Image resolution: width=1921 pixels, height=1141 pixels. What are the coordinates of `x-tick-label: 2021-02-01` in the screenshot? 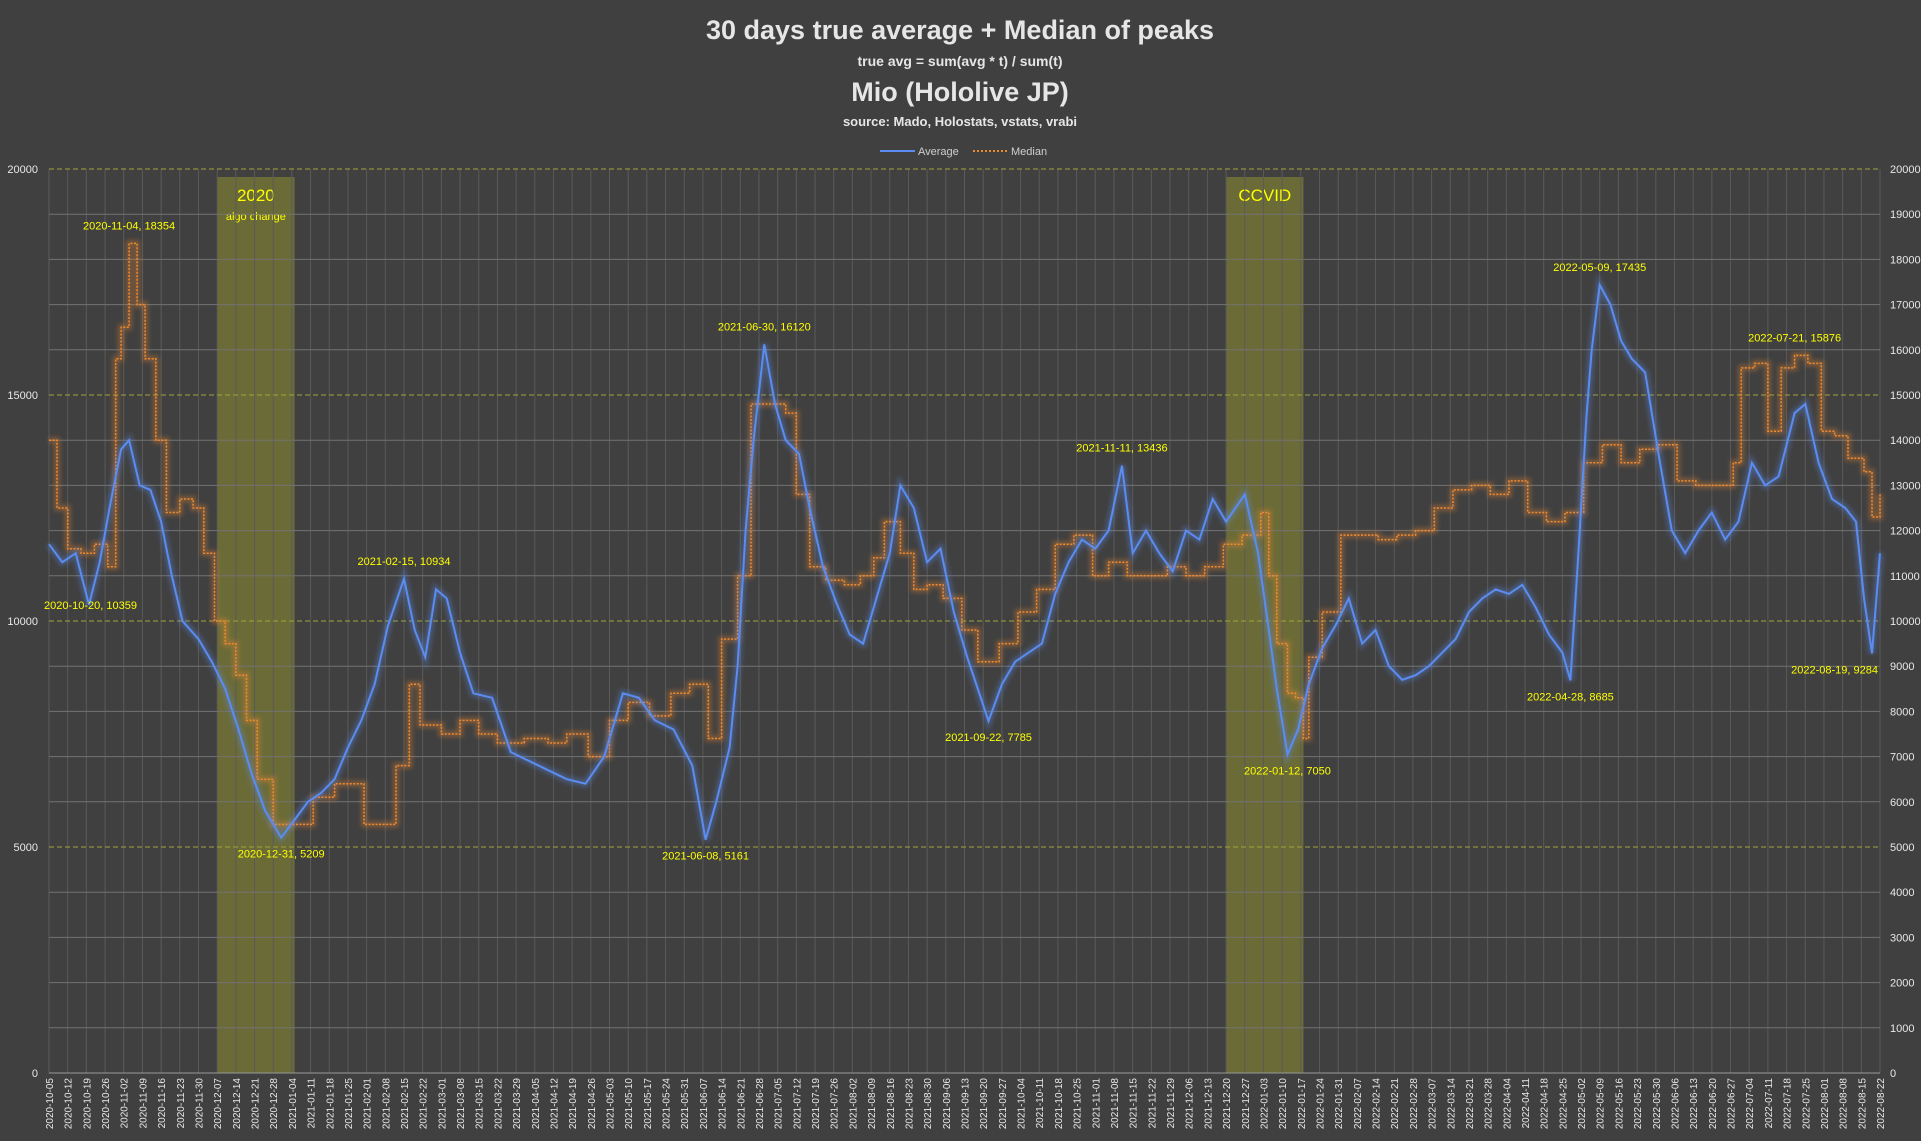 It's located at (368, 1104).